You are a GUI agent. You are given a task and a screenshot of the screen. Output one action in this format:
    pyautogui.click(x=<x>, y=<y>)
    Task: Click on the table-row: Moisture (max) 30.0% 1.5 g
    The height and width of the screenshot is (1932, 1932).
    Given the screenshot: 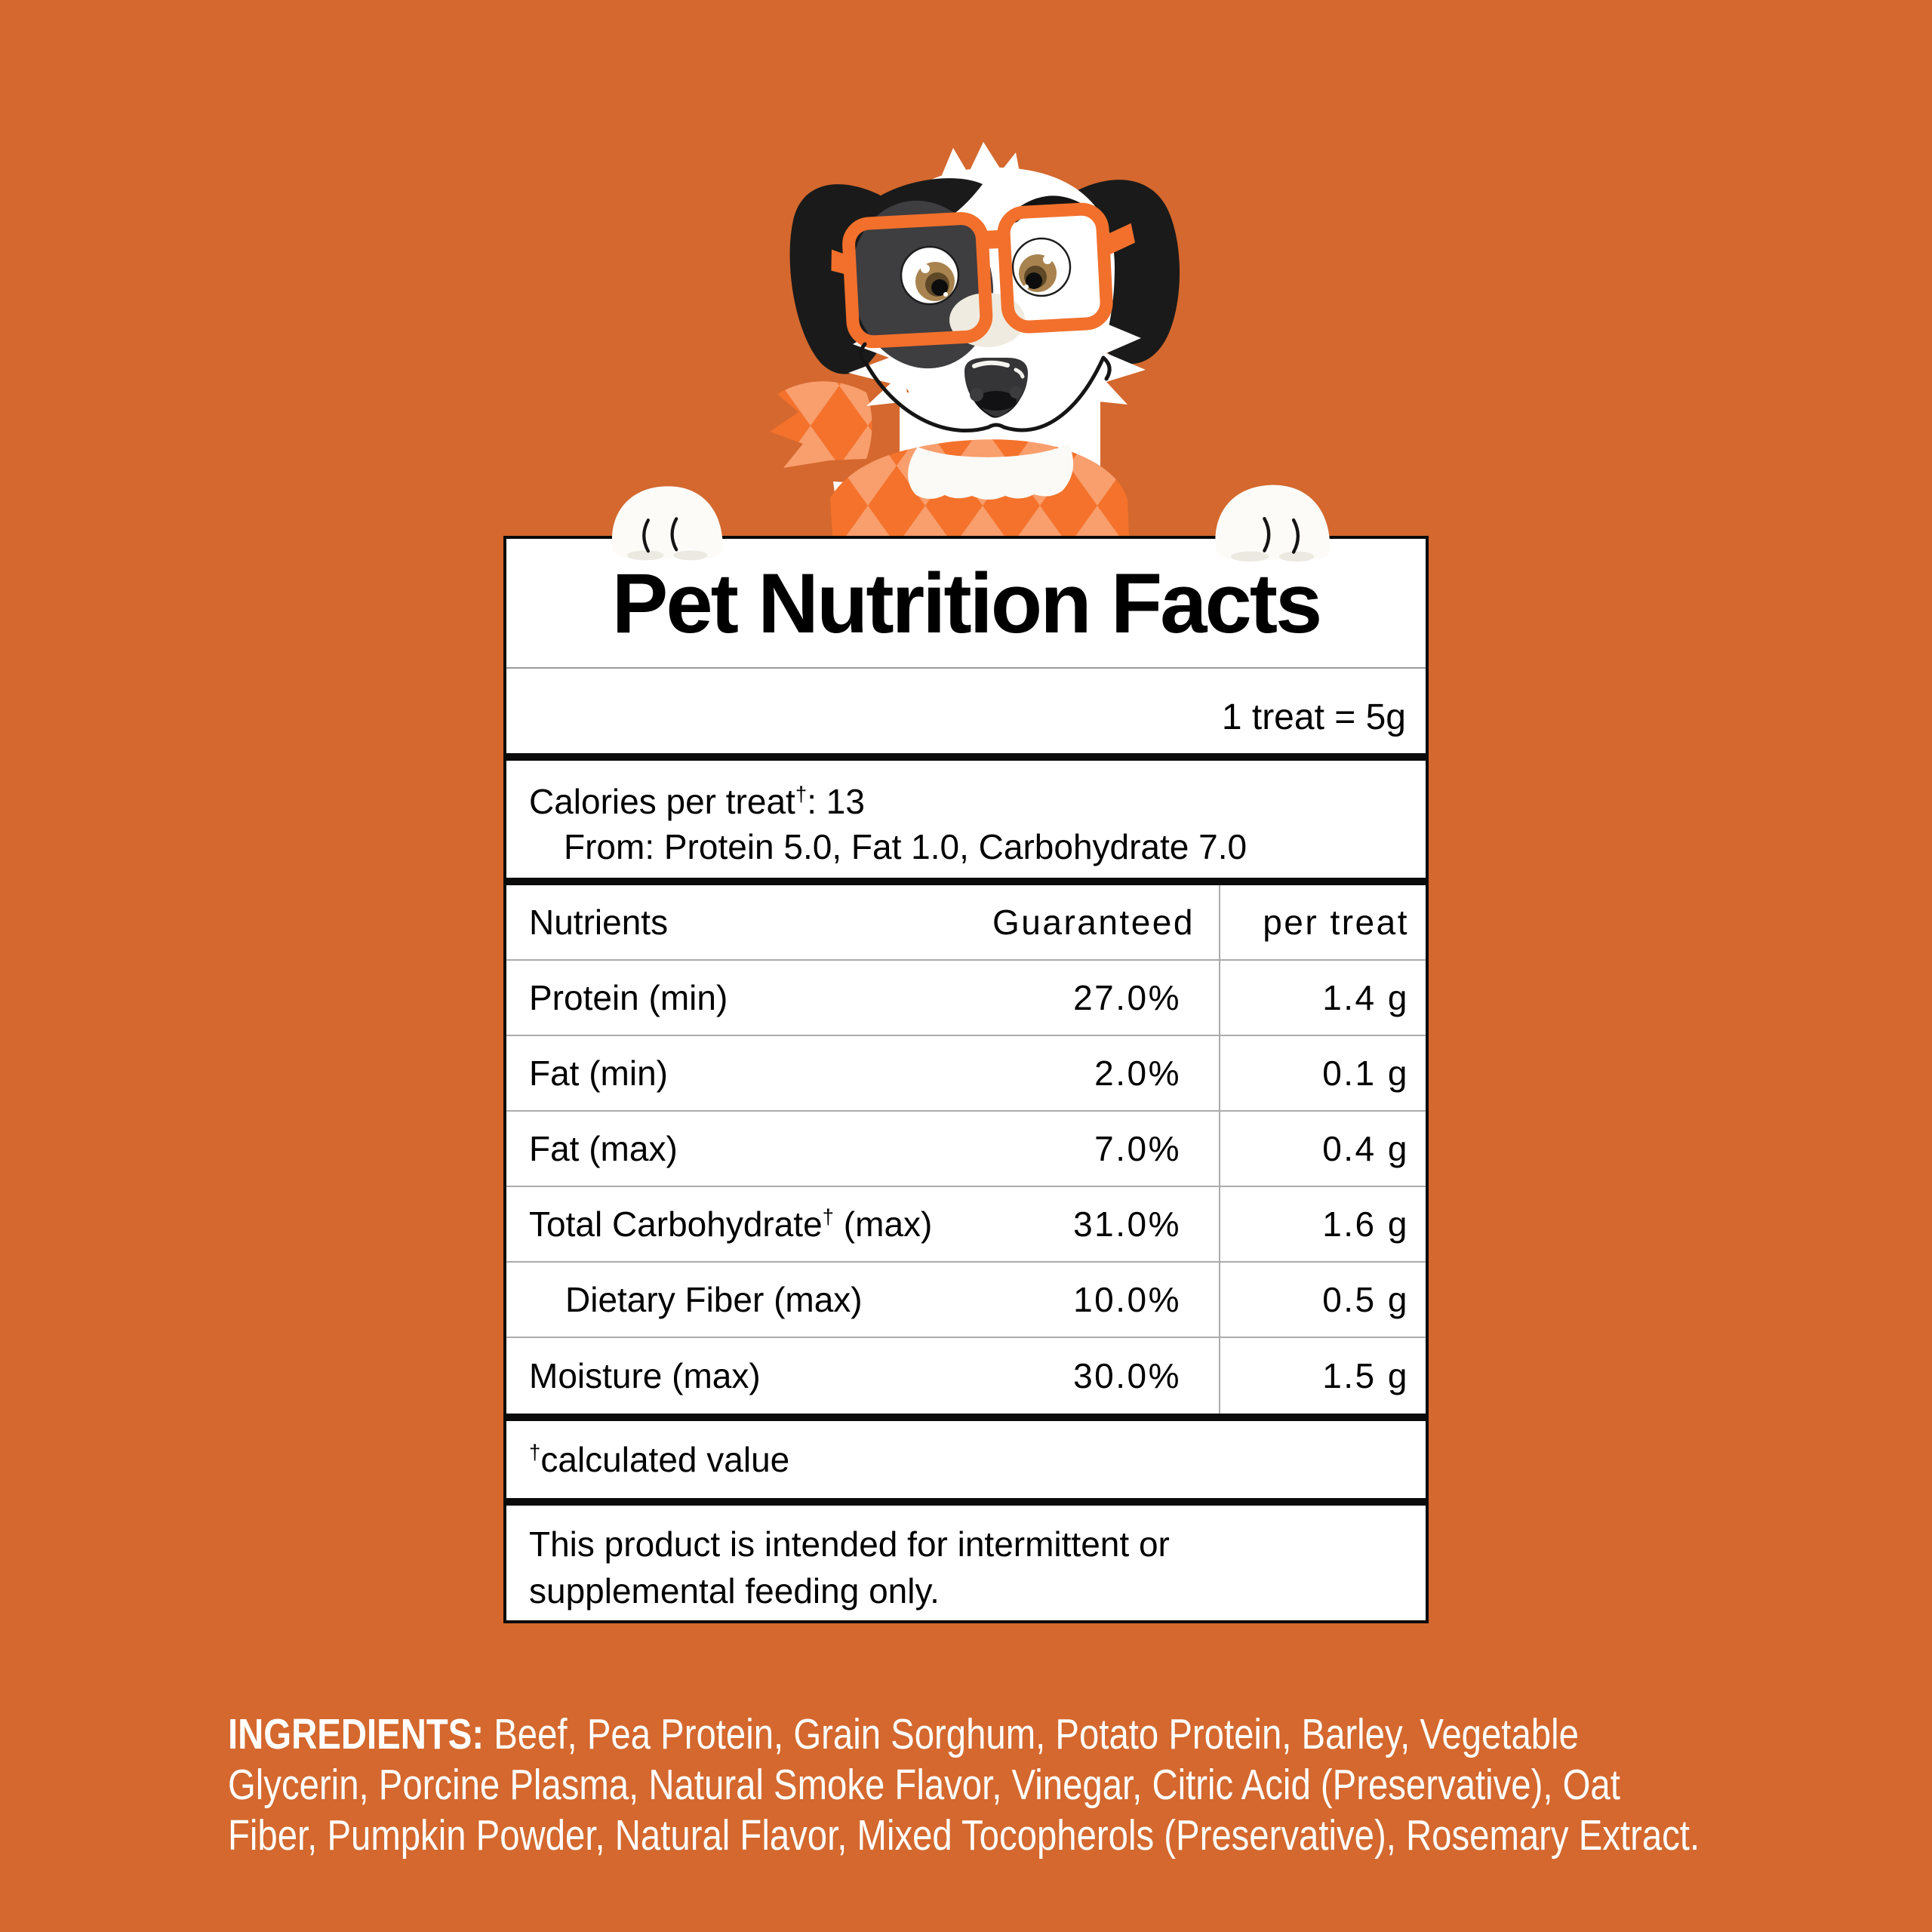 What is the action you would take?
    pyautogui.click(x=969, y=1375)
    